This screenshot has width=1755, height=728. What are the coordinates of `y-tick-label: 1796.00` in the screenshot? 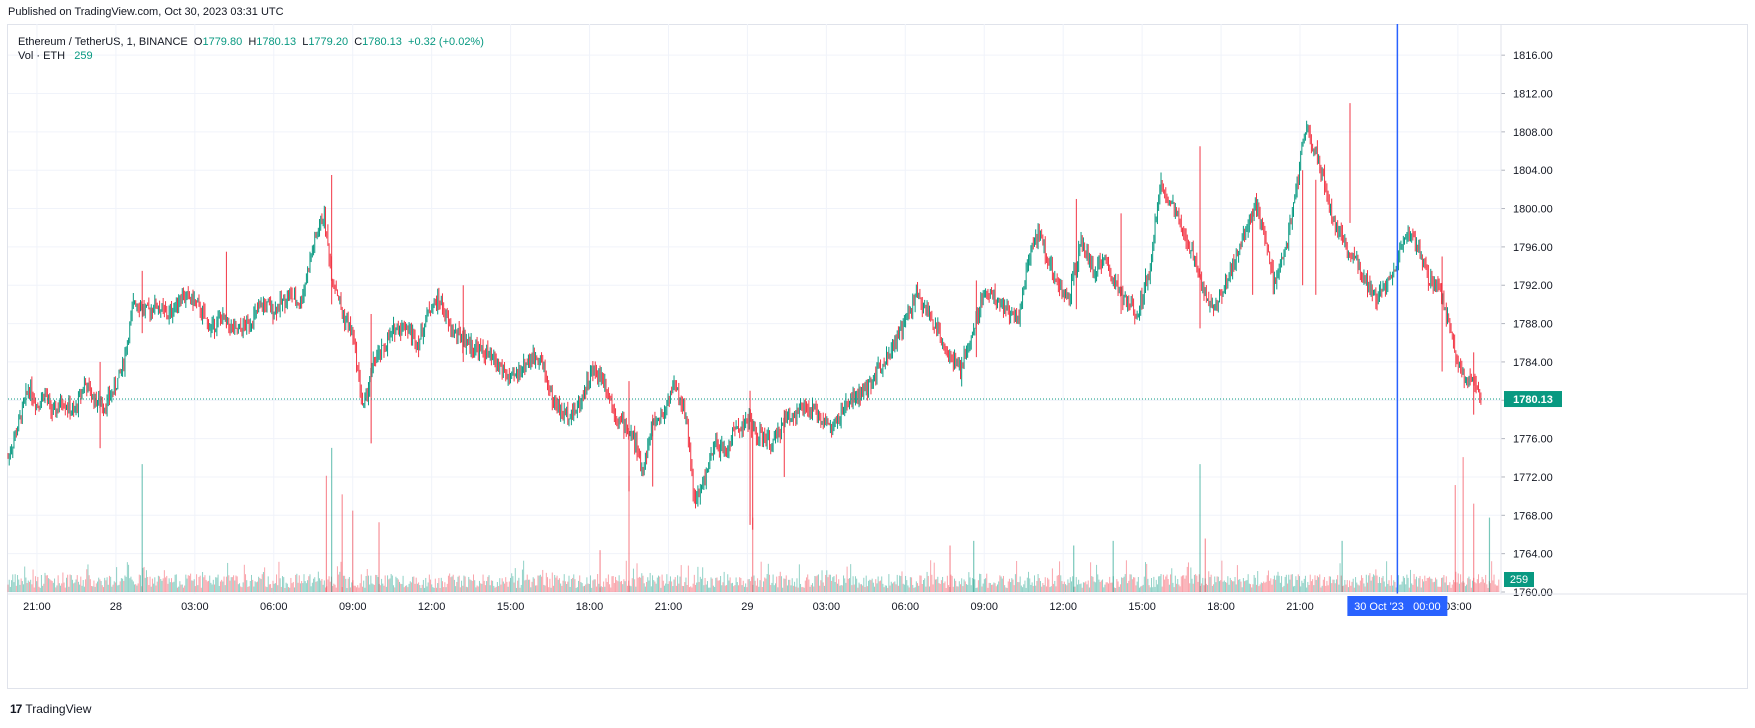 It's located at (1533, 248).